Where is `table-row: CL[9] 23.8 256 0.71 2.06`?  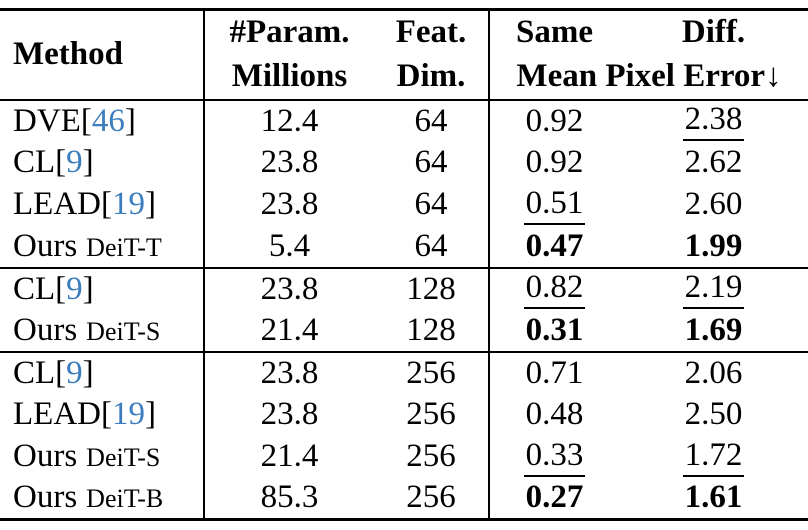
table-row: CL[9] 23.8 256 0.71 2.06 is located at coordinates (404, 372).